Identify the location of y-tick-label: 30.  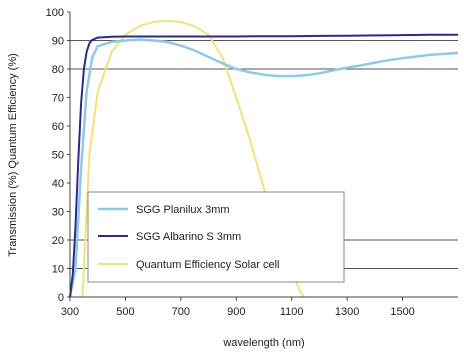
(58, 213).